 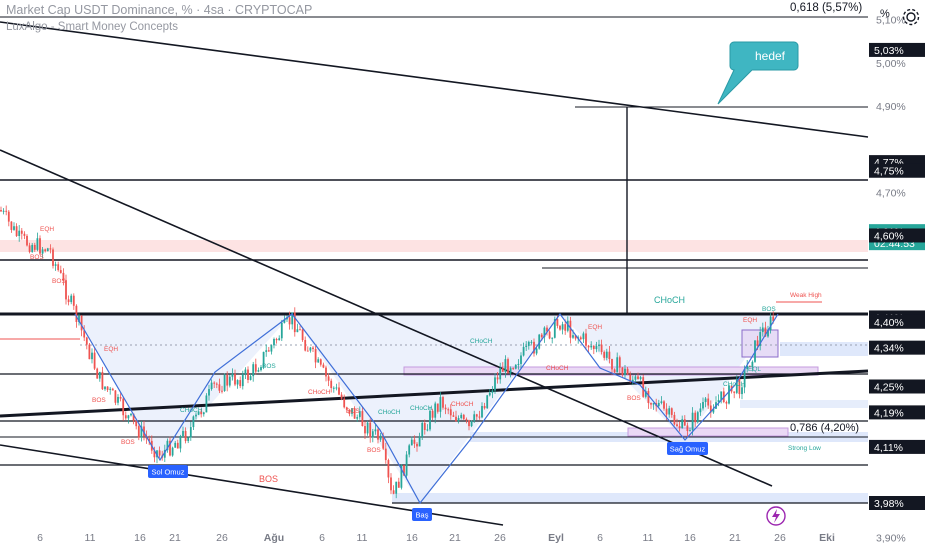 What do you see at coordinates (59, 281) in the screenshot?
I see `smc-bos: BOS` at bounding box center [59, 281].